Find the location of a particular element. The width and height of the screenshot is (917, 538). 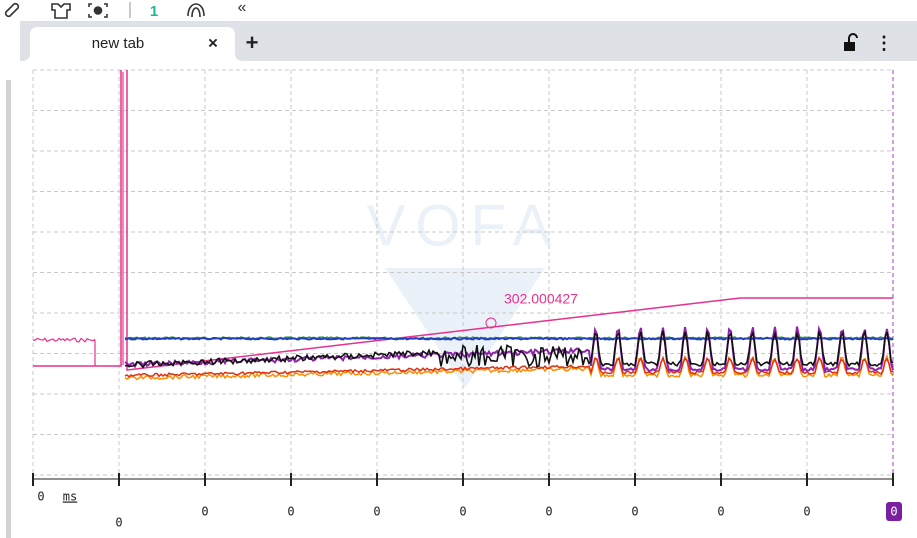

watermark: VOFA is located at coordinates (464, 290).